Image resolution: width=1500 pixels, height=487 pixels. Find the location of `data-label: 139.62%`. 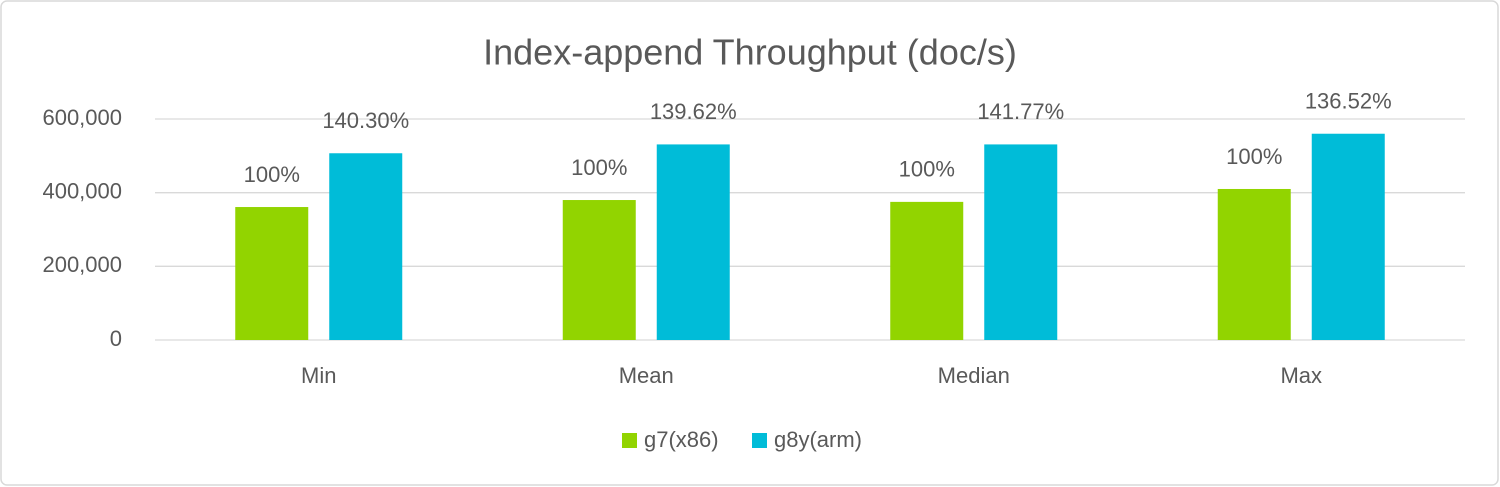

data-label: 139.62% is located at coordinates (693, 111).